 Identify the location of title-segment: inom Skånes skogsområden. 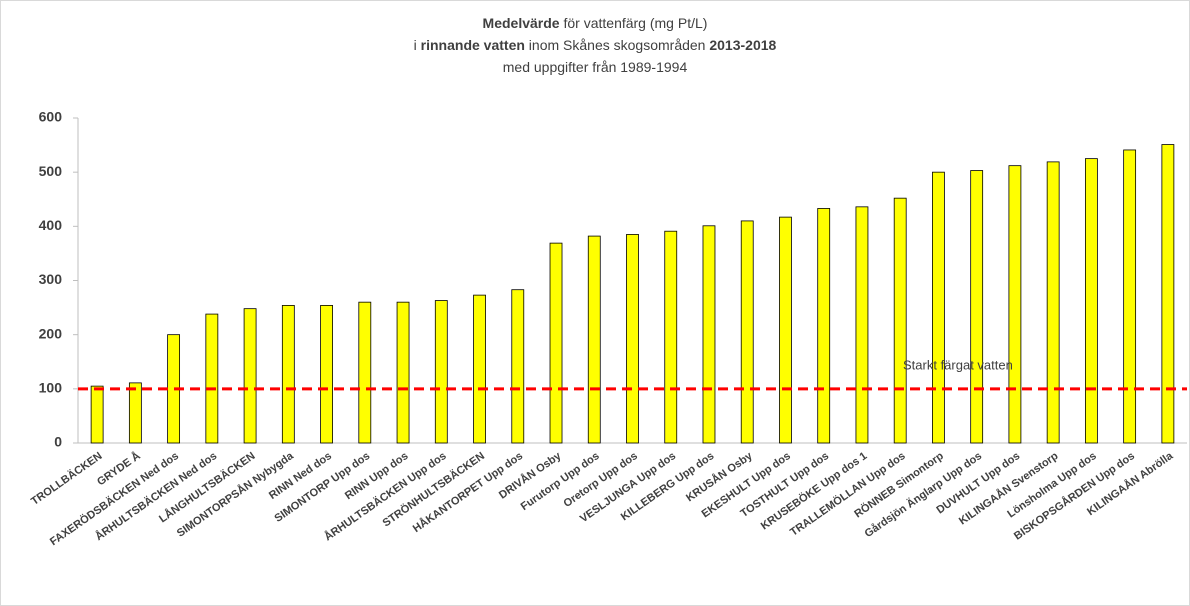
(617, 45).